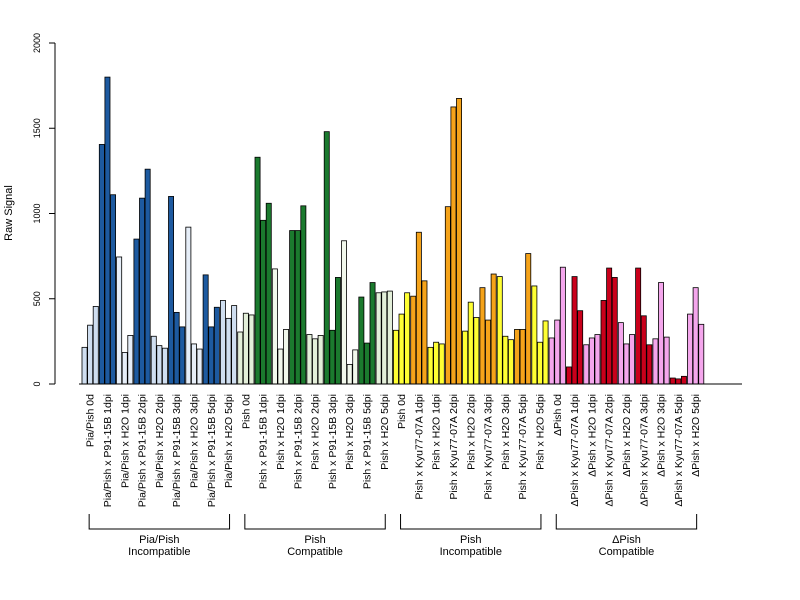  What do you see at coordinates (37, 298) in the screenshot?
I see `y-tick-label: 500` at bounding box center [37, 298].